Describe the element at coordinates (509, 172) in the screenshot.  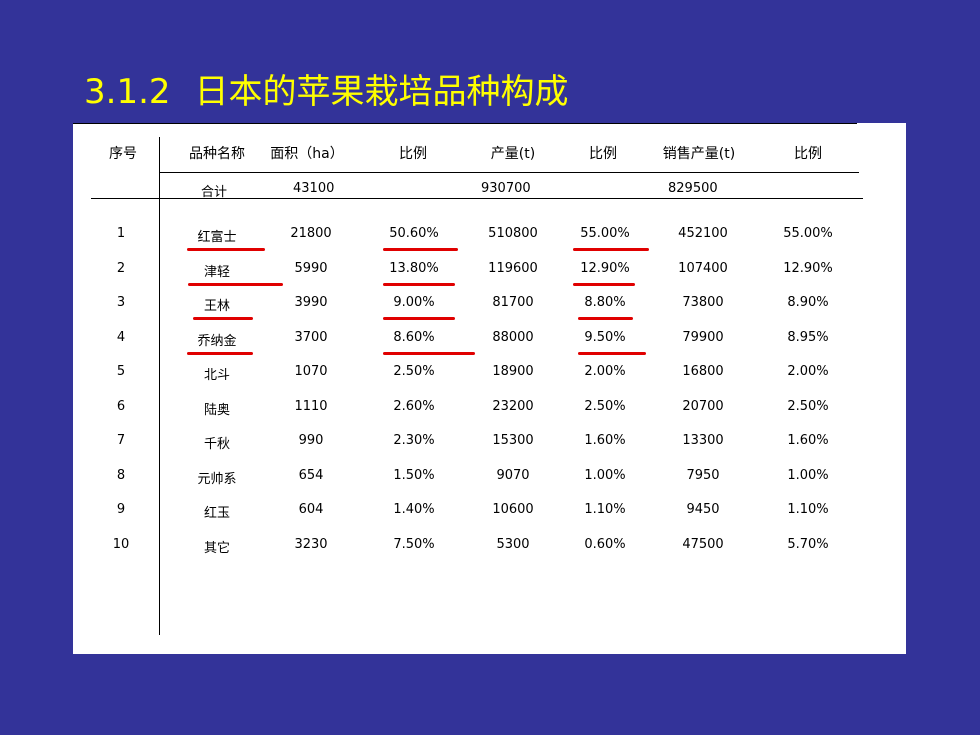
I see `header-rule` at that location.